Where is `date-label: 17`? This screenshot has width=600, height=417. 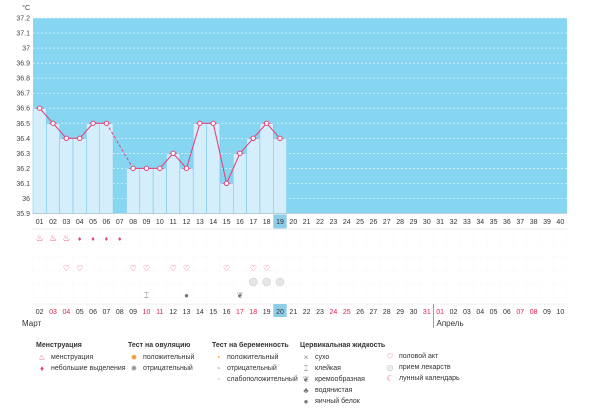
date-label: 17 is located at coordinates (240, 312).